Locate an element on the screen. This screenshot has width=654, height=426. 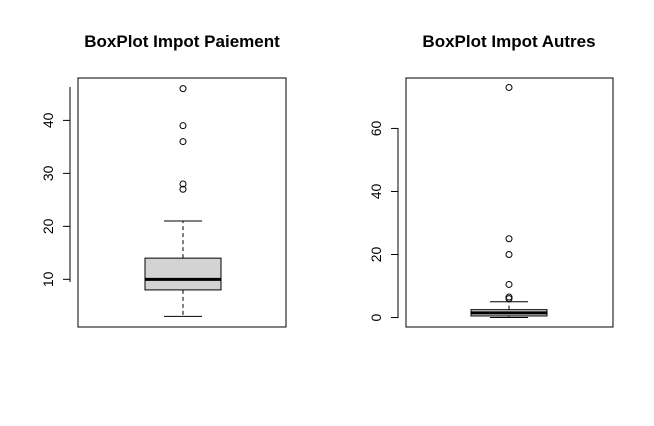
chart-title-autres: BoxPlot Impot Autres is located at coordinates (508, 41).